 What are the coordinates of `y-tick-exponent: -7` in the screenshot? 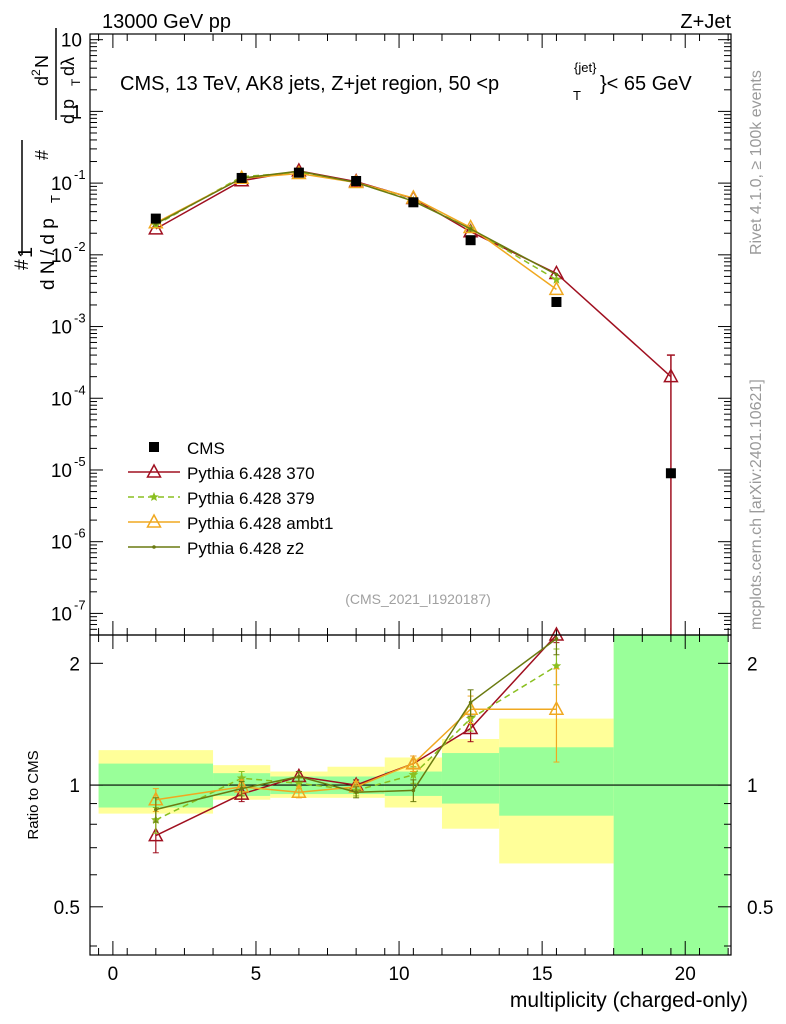 It's located at (80, 604).